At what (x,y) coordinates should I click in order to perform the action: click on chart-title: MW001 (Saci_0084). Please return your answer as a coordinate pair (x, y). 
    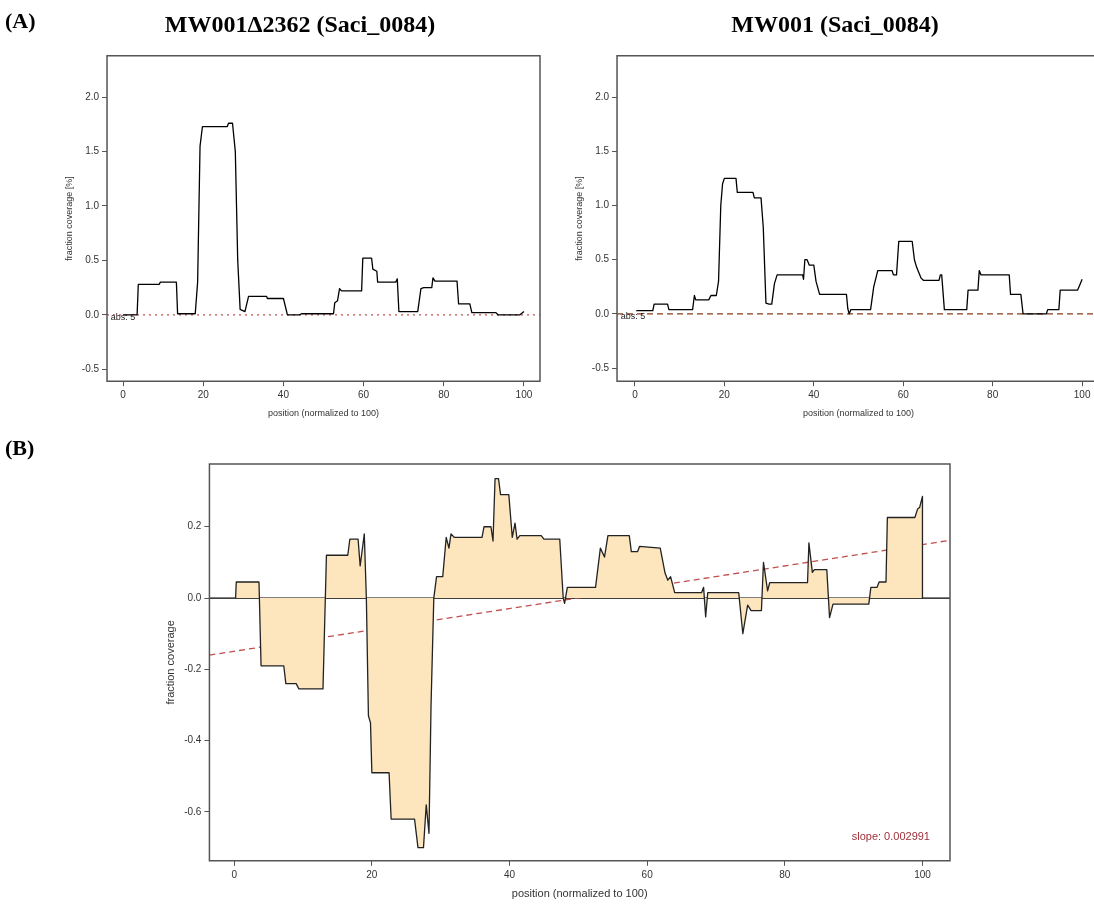
    Looking at the image, I should click on (835, 23).